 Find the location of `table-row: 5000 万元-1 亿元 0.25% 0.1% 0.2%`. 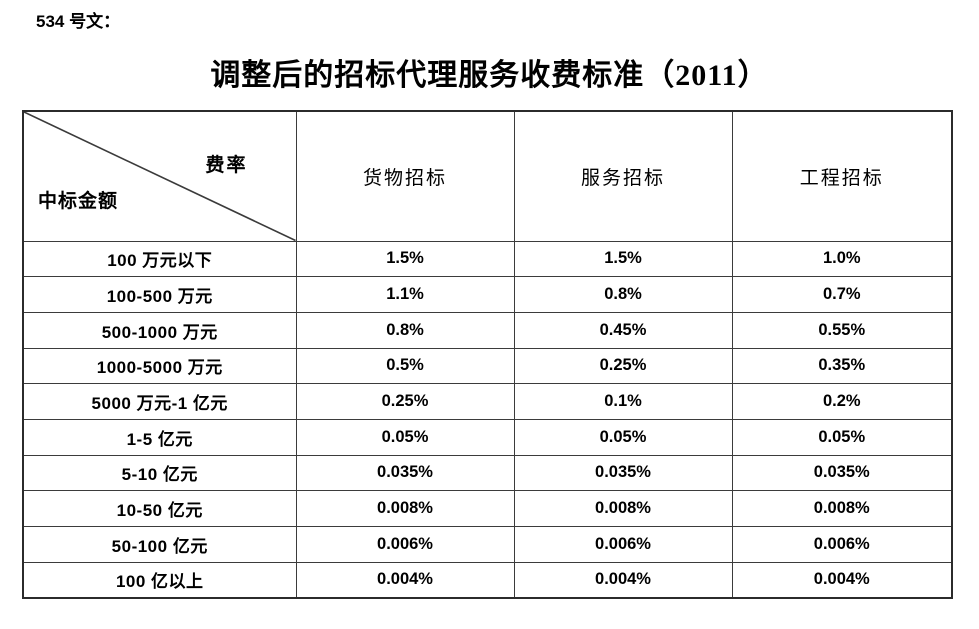

table-row: 5000 万元-1 亿元 0.25% 0.1% 0.2% is located at coordinates (487, 401).